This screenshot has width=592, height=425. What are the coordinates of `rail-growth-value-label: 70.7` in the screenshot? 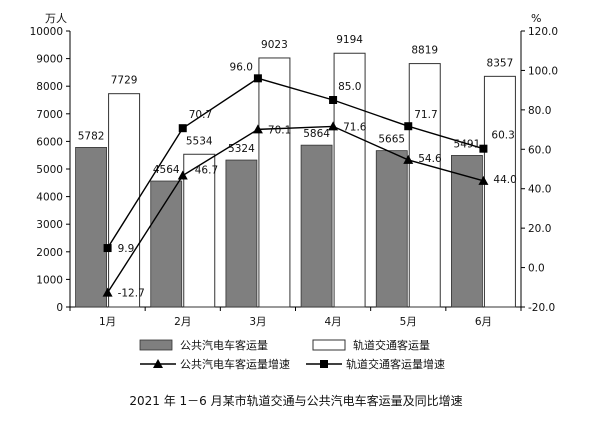 It's located at (200, 115).